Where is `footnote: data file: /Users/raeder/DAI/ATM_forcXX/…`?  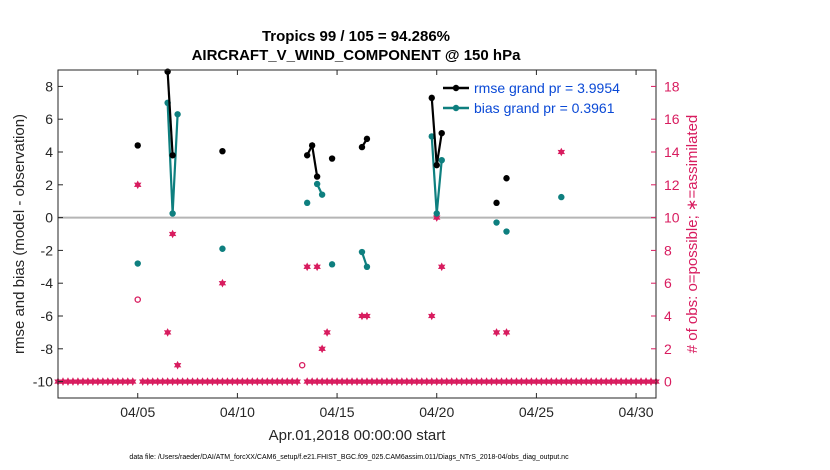 footnote: data file: /Users/raeder/DAI/ATM_forcXX/… is located at coordinates (349, 457).